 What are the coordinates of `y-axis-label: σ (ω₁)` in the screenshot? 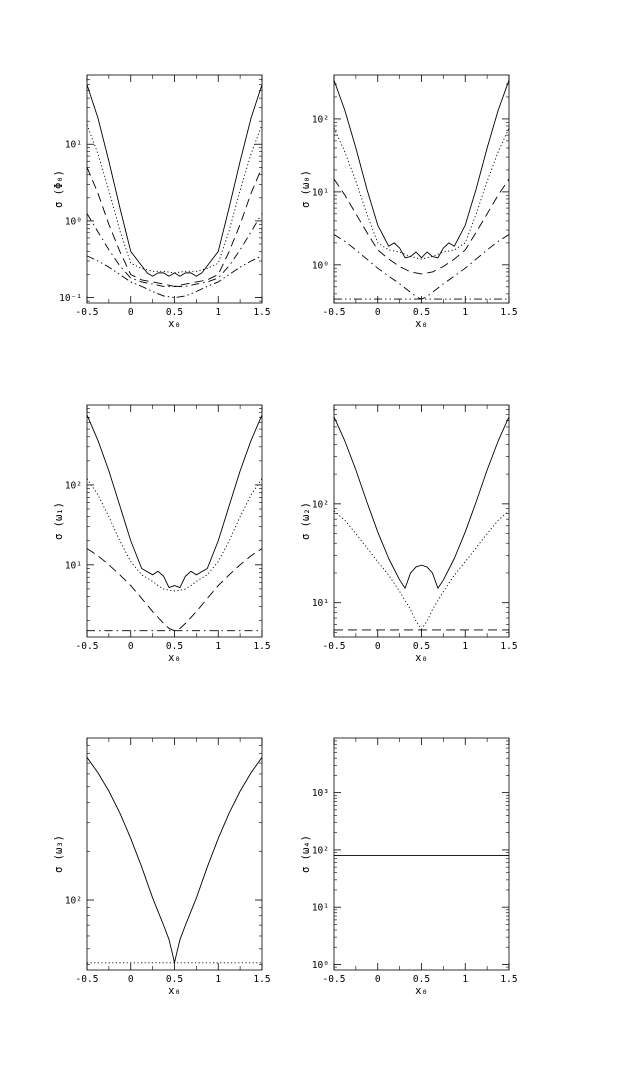 It's located at (59, 521).